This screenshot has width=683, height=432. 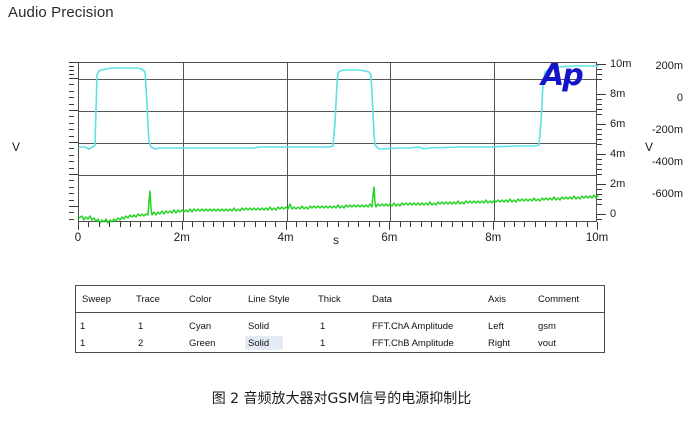 What do you see at coordinates (679, 98) in the screenshot?
I see `ytick-label-0: 0` at bounding box center [679, 98].